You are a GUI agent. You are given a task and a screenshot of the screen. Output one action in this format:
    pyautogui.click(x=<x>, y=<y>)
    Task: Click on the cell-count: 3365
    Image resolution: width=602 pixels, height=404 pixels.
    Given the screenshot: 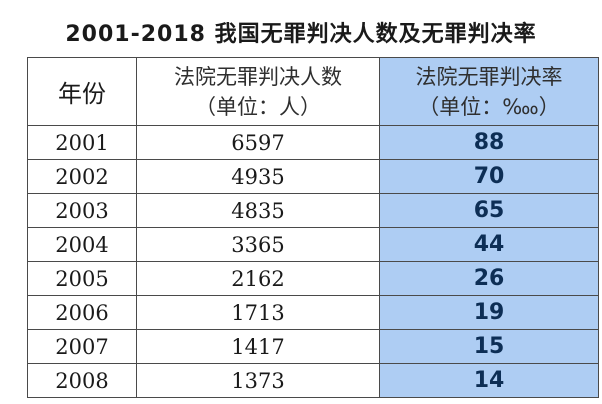 What is the action you would take?
    pyautogui.click(x=258, y=244)
    